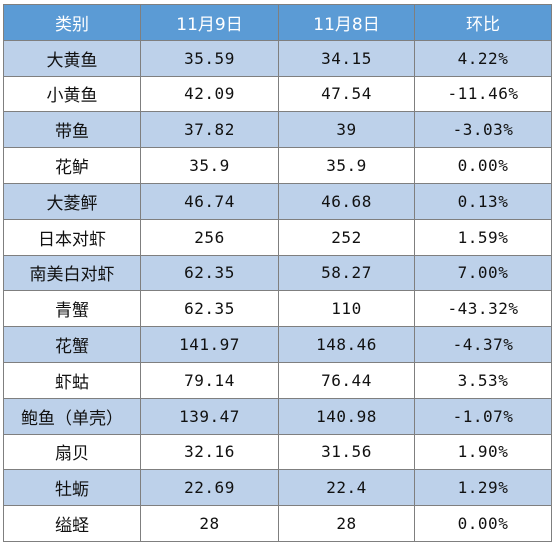 Image resolution: width=555 pixels, height=553 pixels. Describe the element at coordinates (209, 344) in the screenshot. I see `nov9-price-cell: 141.97` at that location.